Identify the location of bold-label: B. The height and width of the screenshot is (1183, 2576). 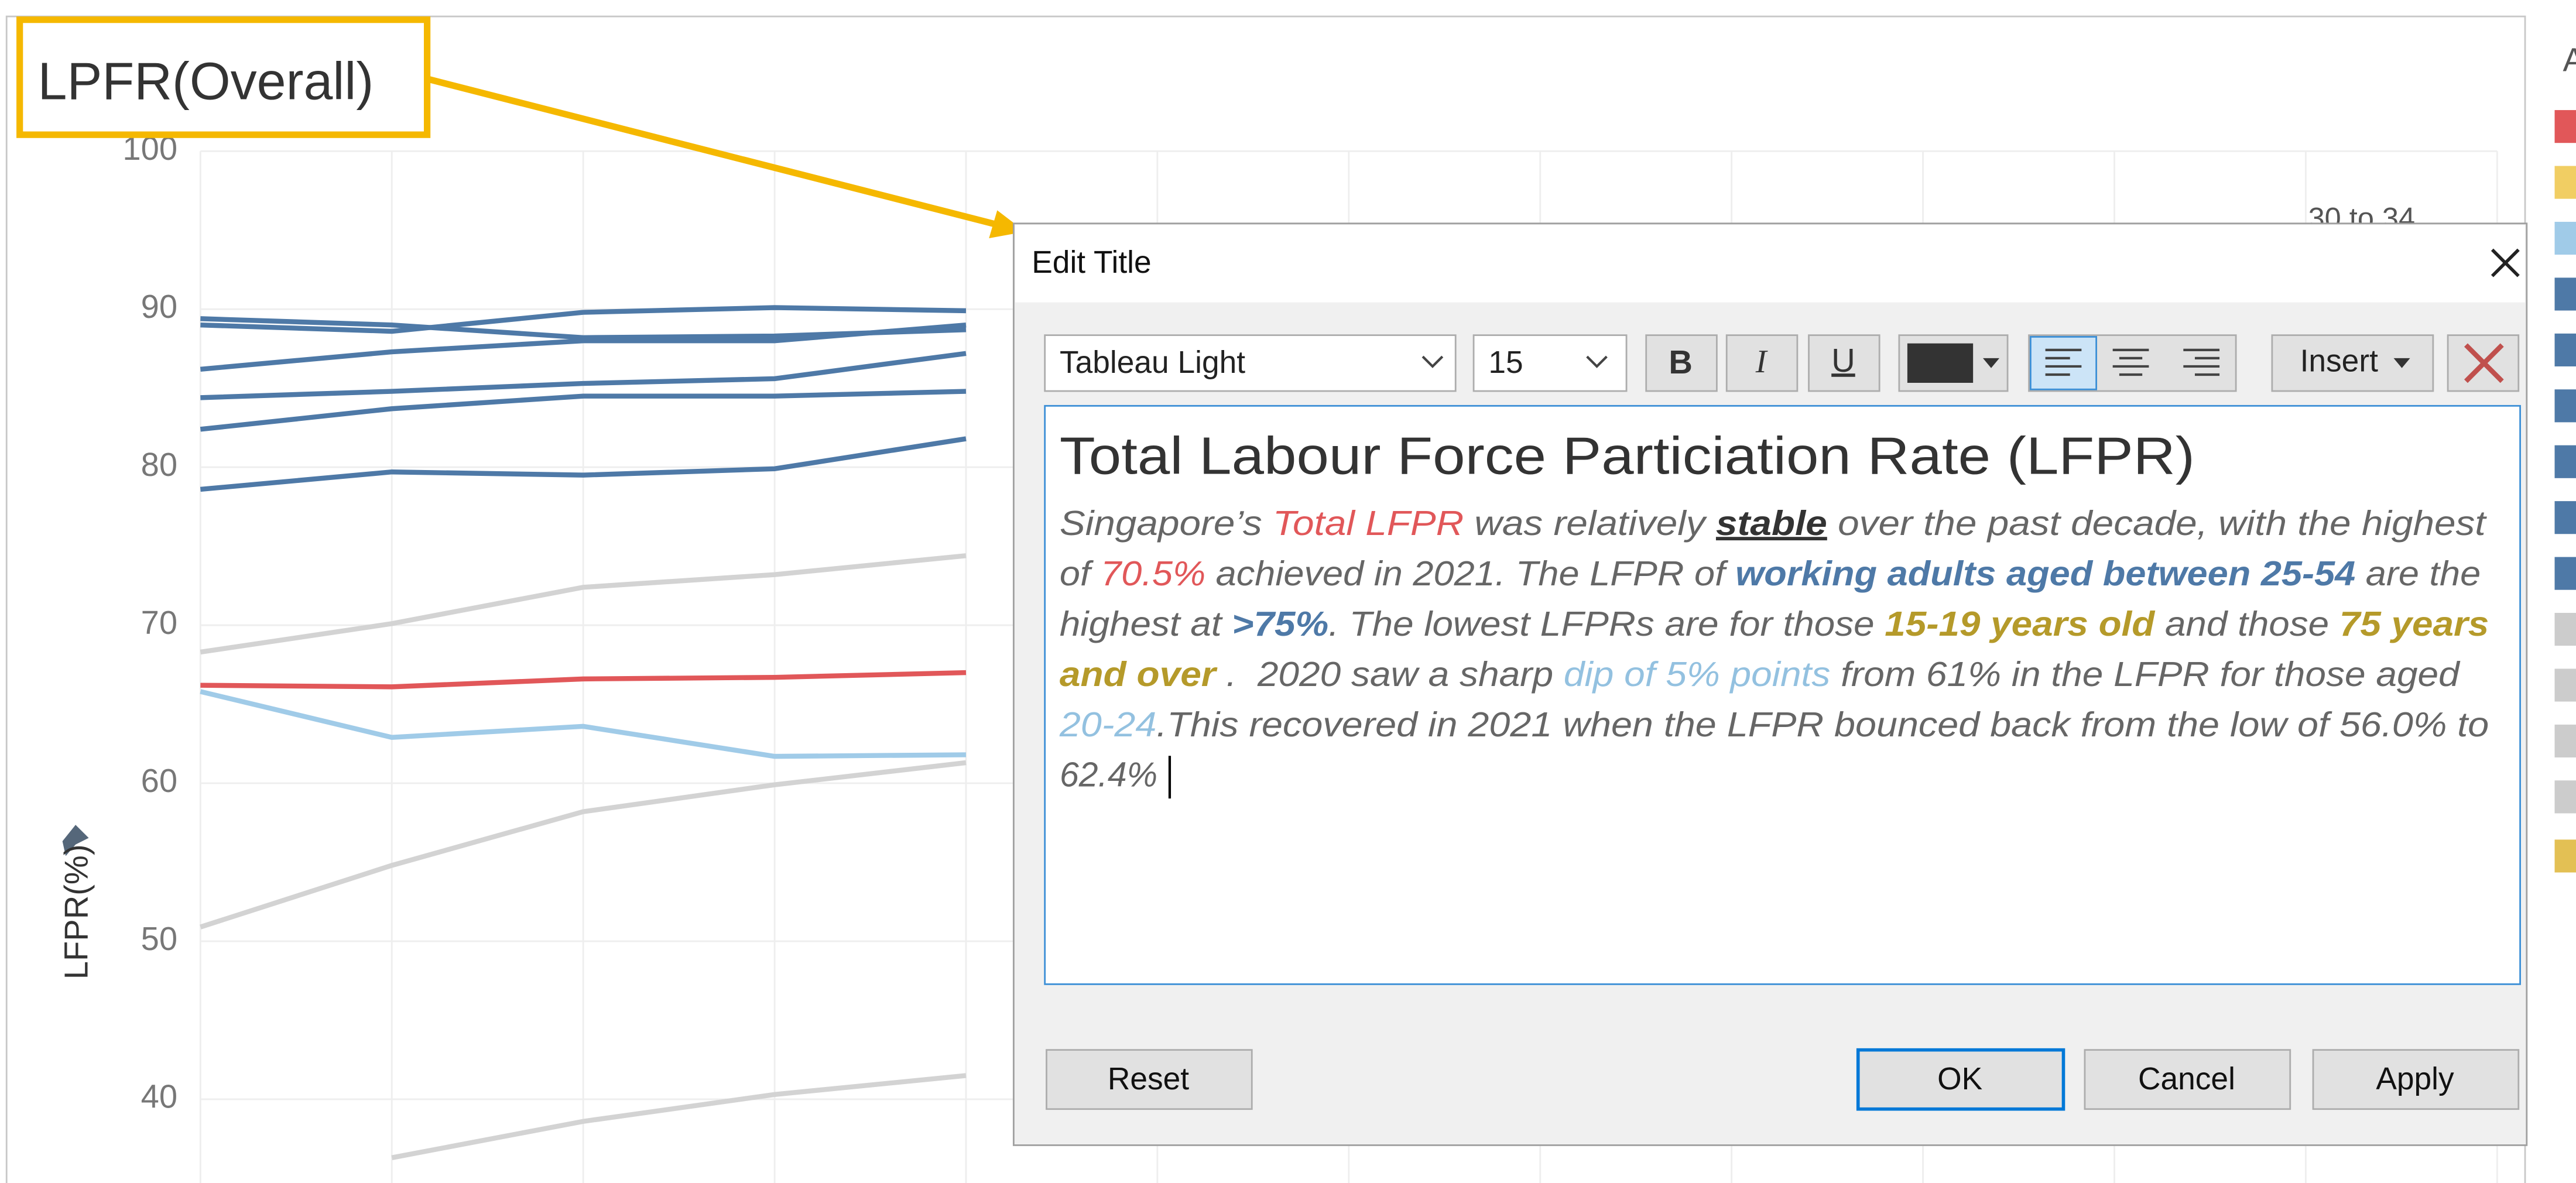
(1681, 362).